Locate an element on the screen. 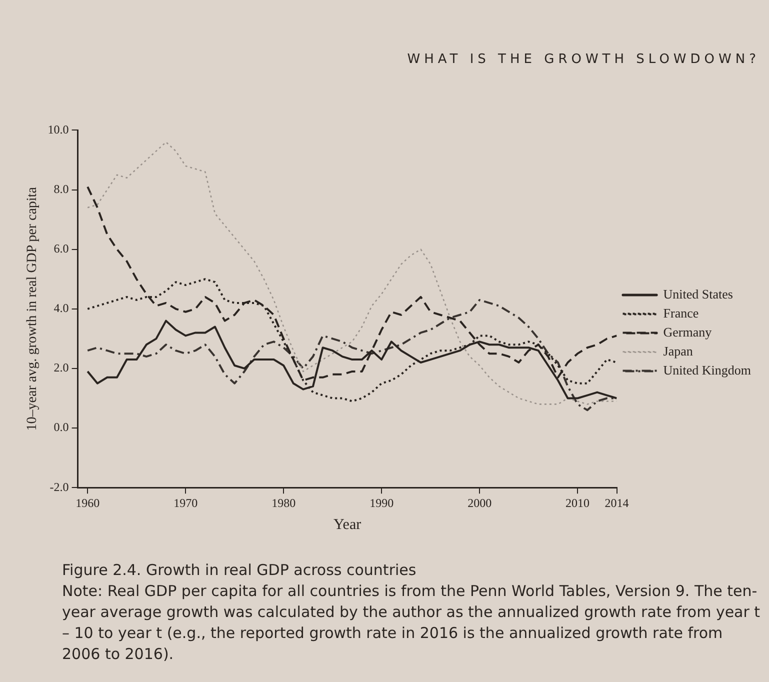 The width and height of the screenshot is (769, 682). text: Figure 2.4. Growth in real GDP across countries is located at coordinates (239, 570).